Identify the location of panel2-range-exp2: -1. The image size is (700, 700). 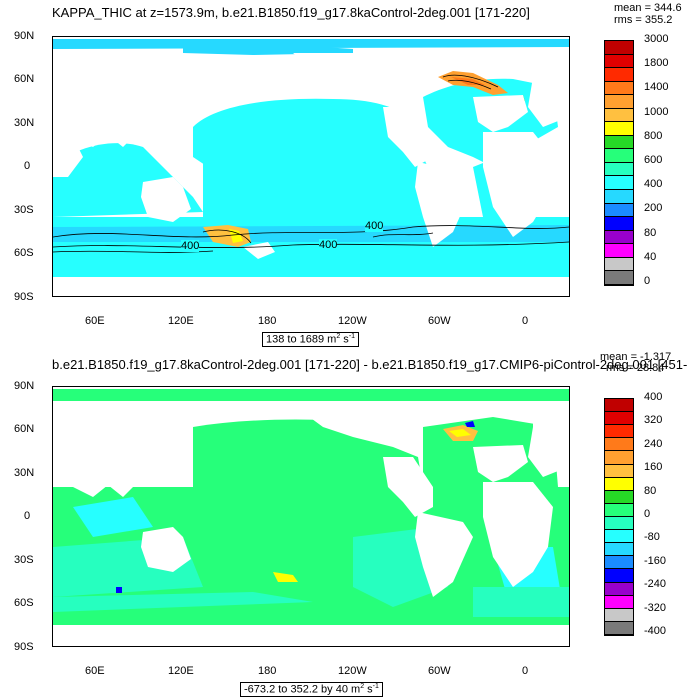
(375, 686).